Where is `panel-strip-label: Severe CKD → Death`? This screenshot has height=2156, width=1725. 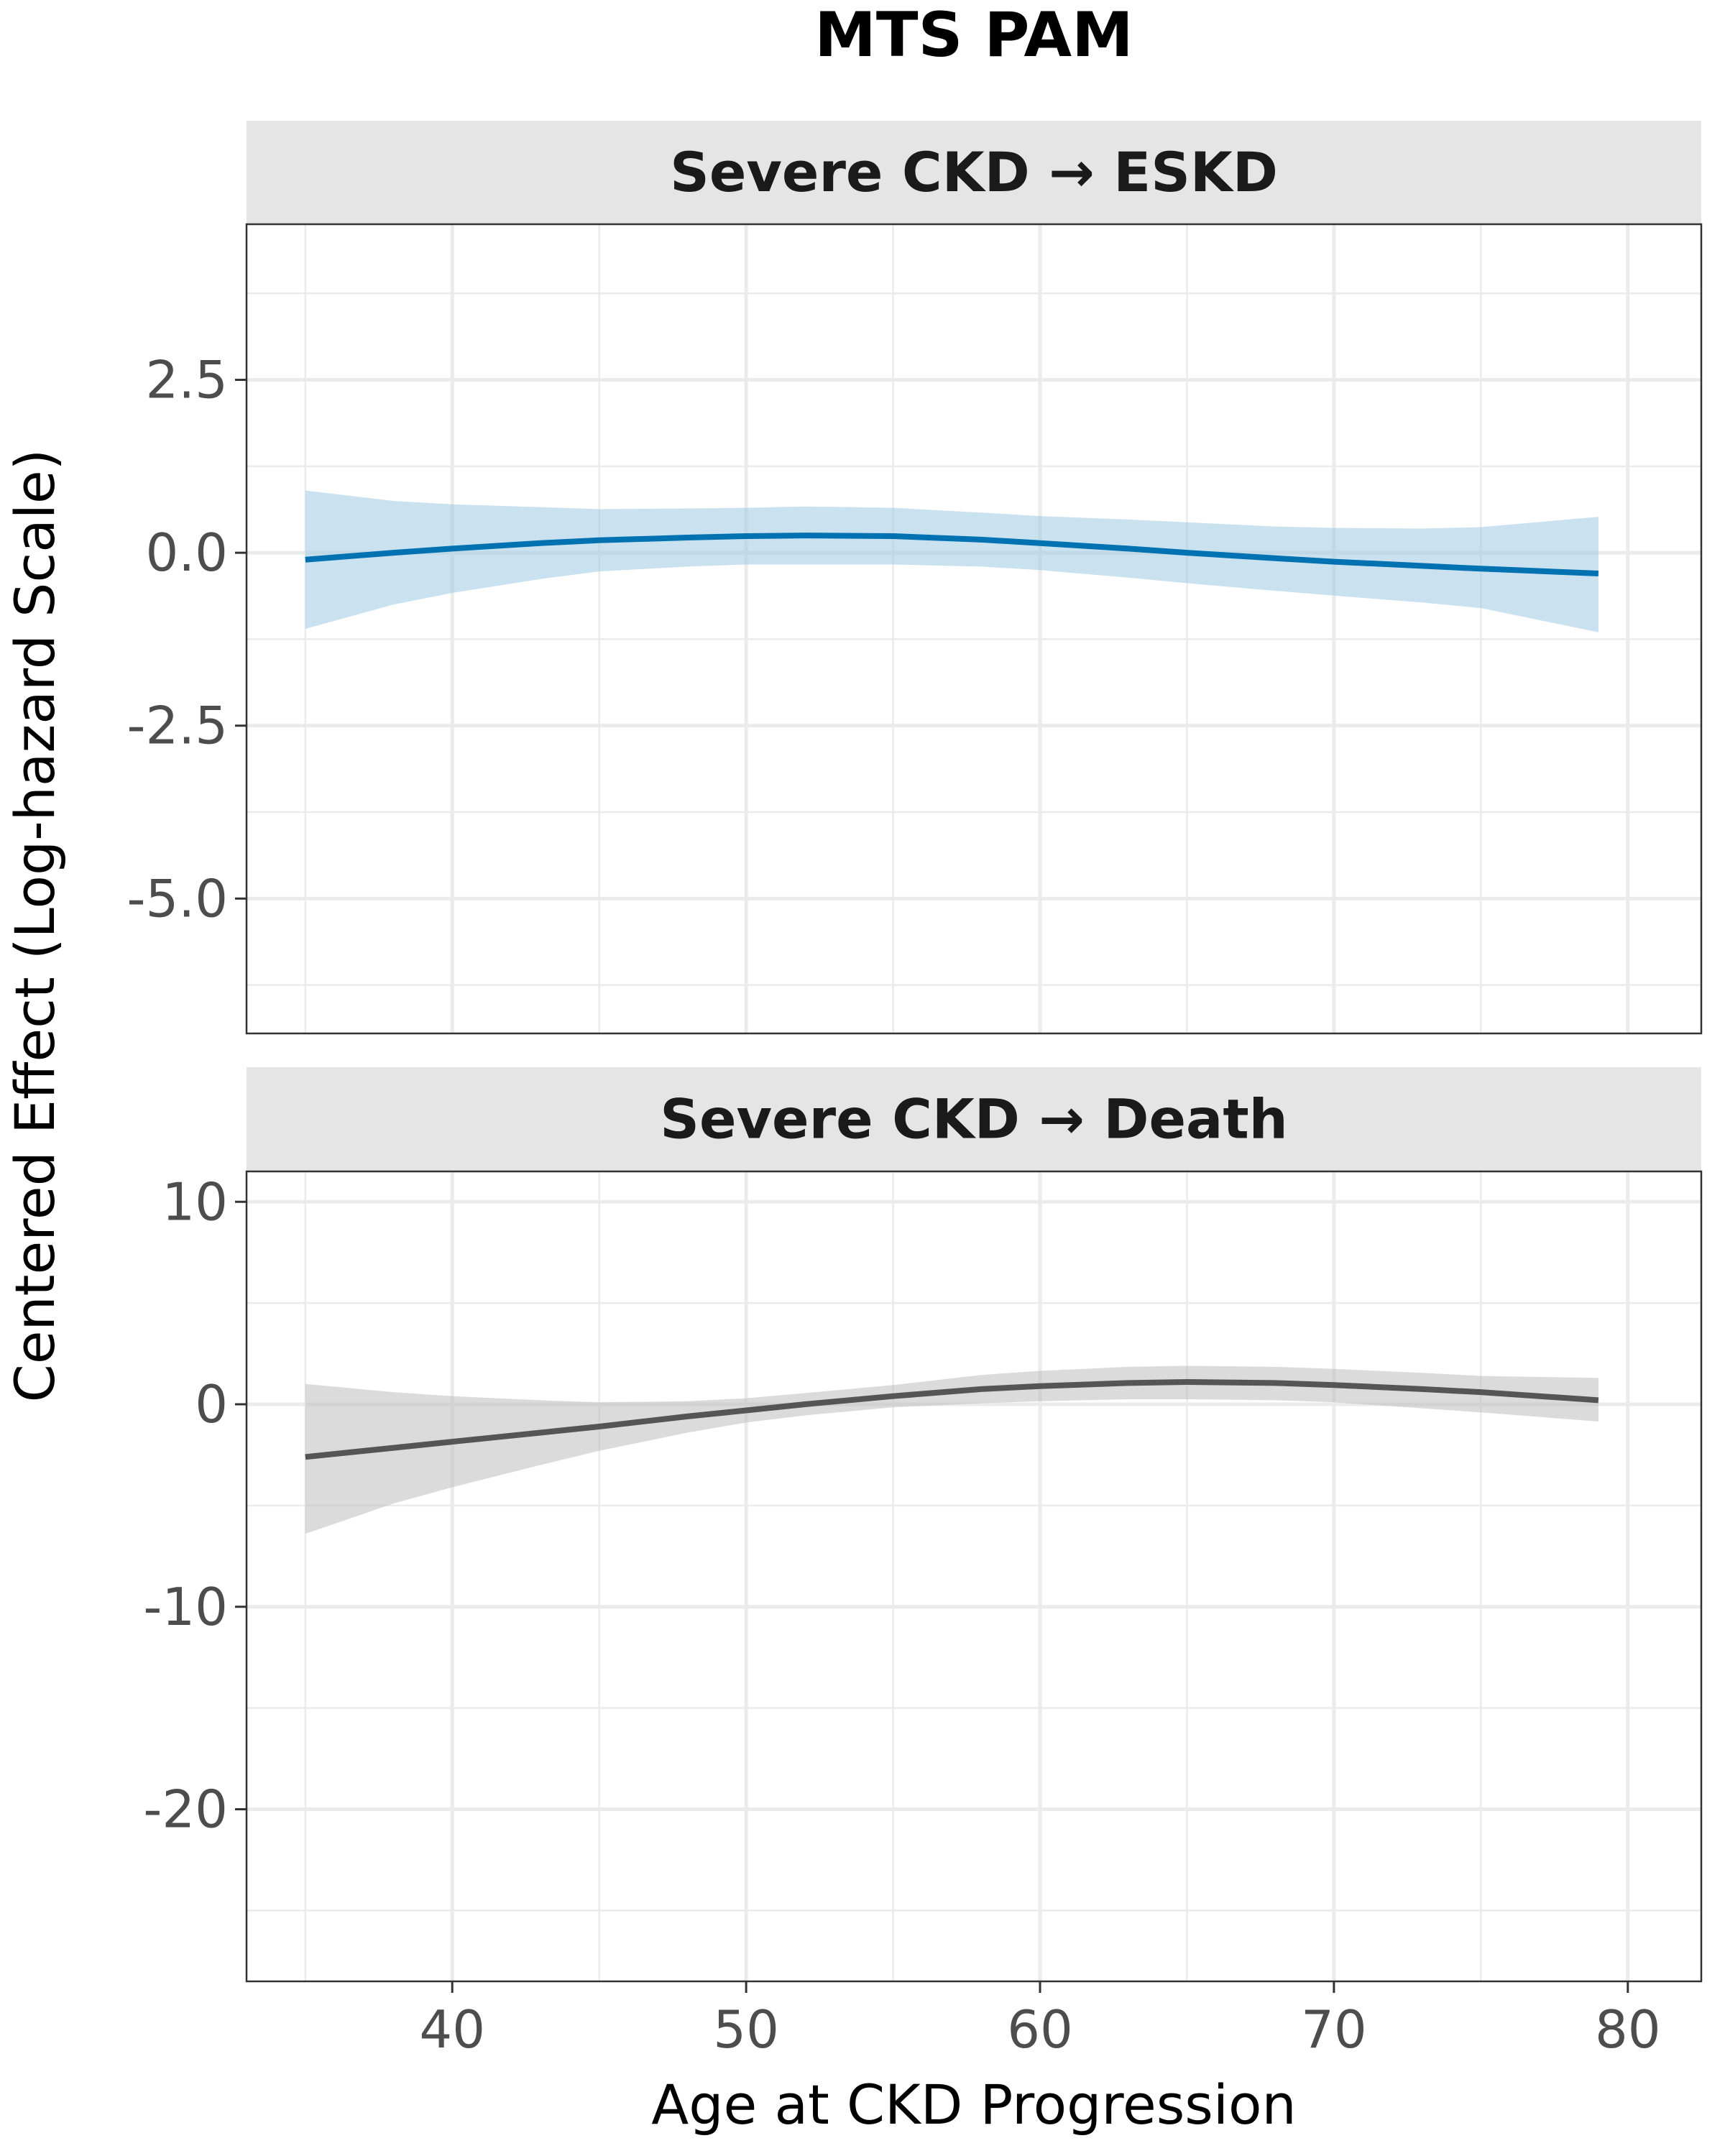
panel-strip-label: Severe CKD → Death is located at coordinates (974, 1119).